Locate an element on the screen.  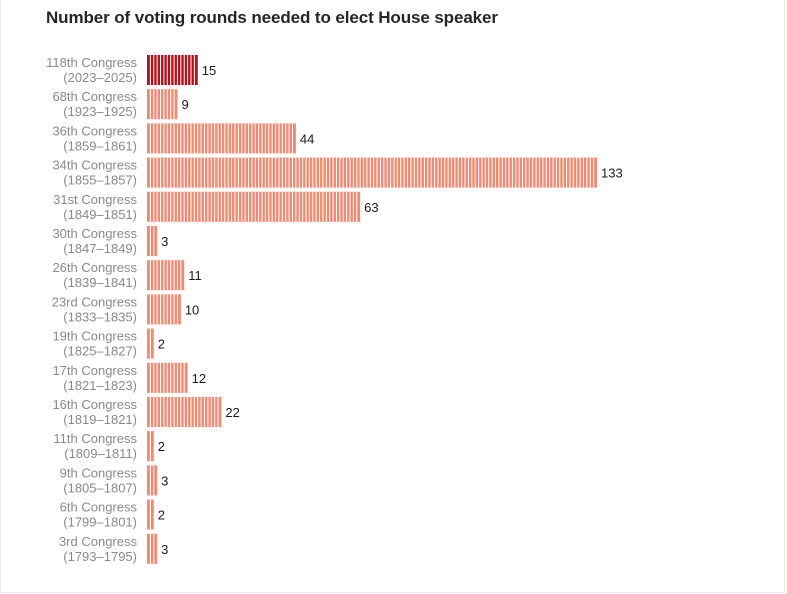
category-label: 118th Congress is located at coordinates (91, 62).